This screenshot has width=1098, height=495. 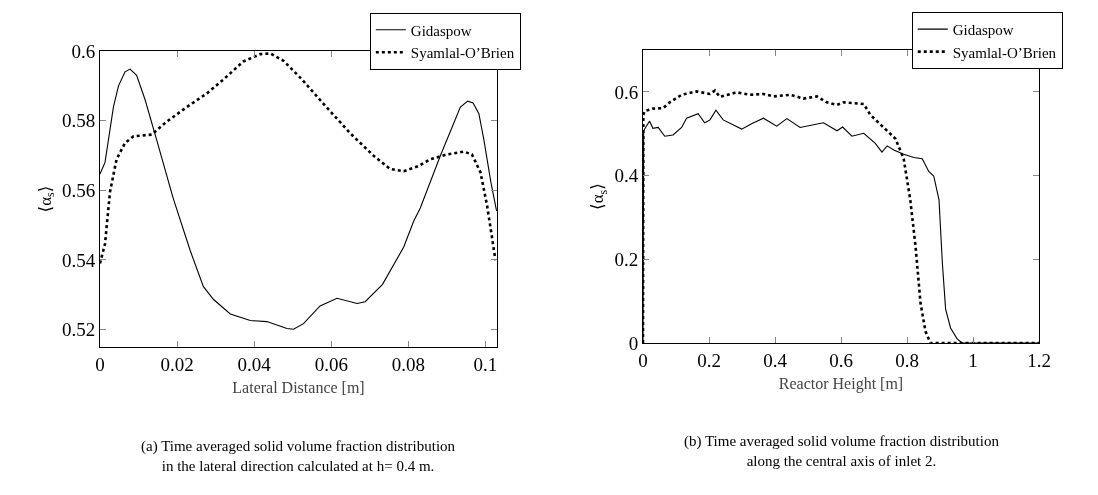 What do you see at coordinates (709, 360) in the screenshot?
I see `x-tick-label: 0.2` at bounding box center [709, 360].